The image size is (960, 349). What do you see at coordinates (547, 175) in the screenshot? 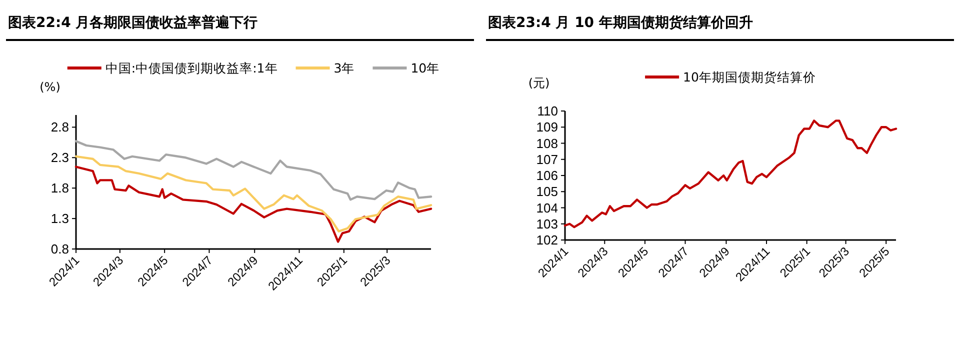
I see `y-tick-label: 106` at bounding box center [547, 175].